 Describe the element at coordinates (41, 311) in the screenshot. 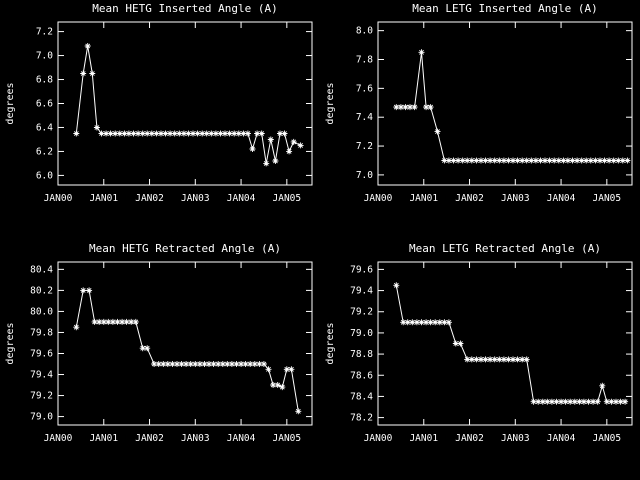

I see `y-tick-label: 80.0` at that location.